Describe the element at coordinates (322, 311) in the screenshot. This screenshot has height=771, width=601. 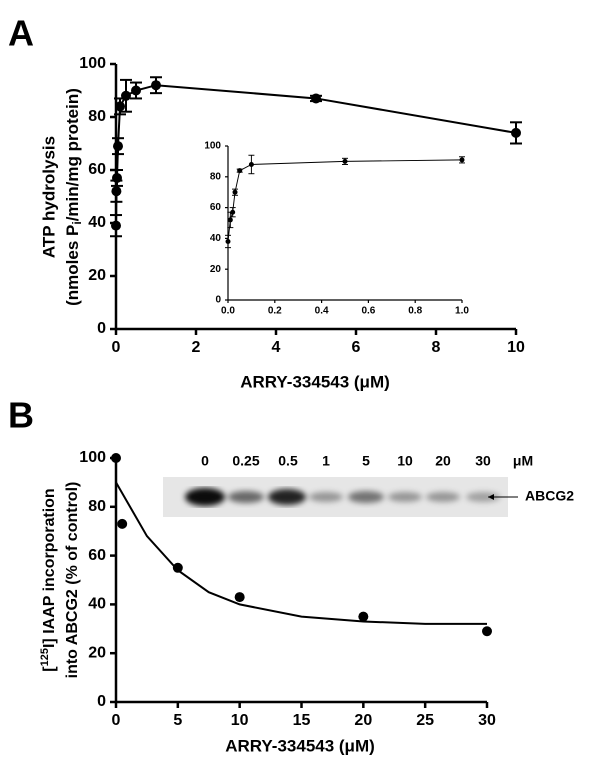
I see `x-tick-label: 0.4` at that location.